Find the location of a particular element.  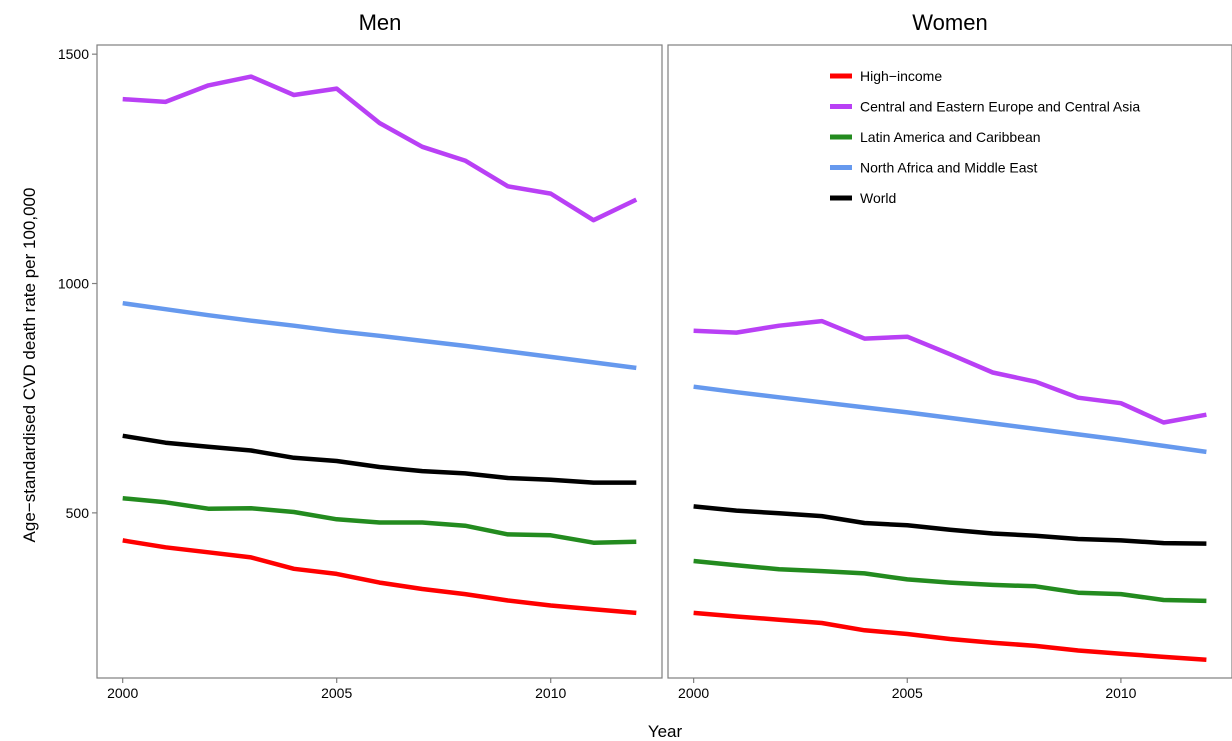

legend-entry: North Africa and Middle East is located at coordinates (949, 168).